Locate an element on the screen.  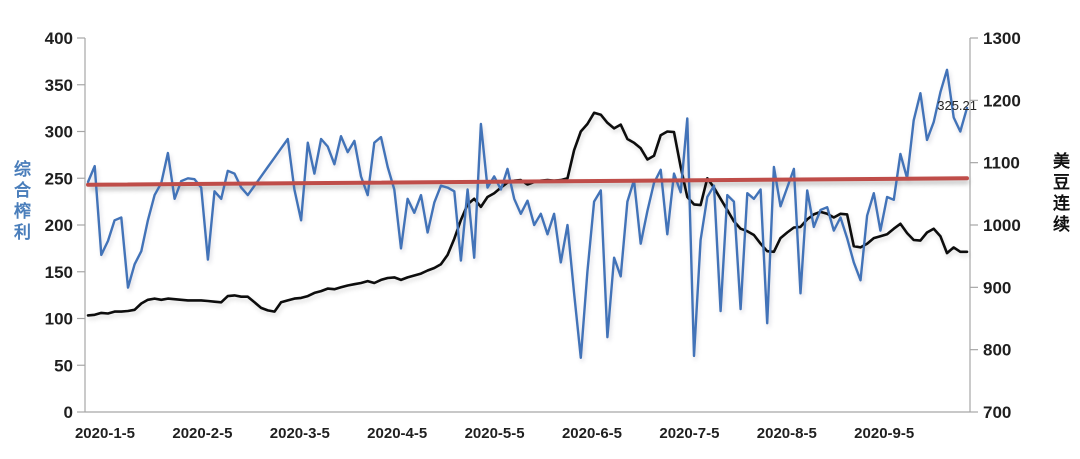
x-axis-tick-label: 2020-4-5 is located at coordinates (397, 433).